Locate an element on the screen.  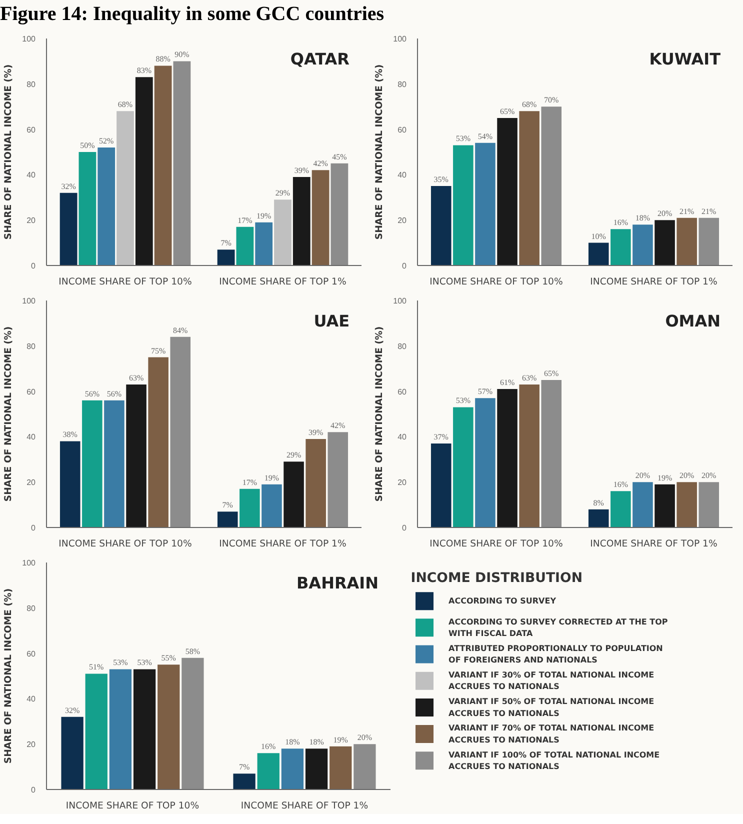
data-label: 7% is located at coordinates (244, 767).